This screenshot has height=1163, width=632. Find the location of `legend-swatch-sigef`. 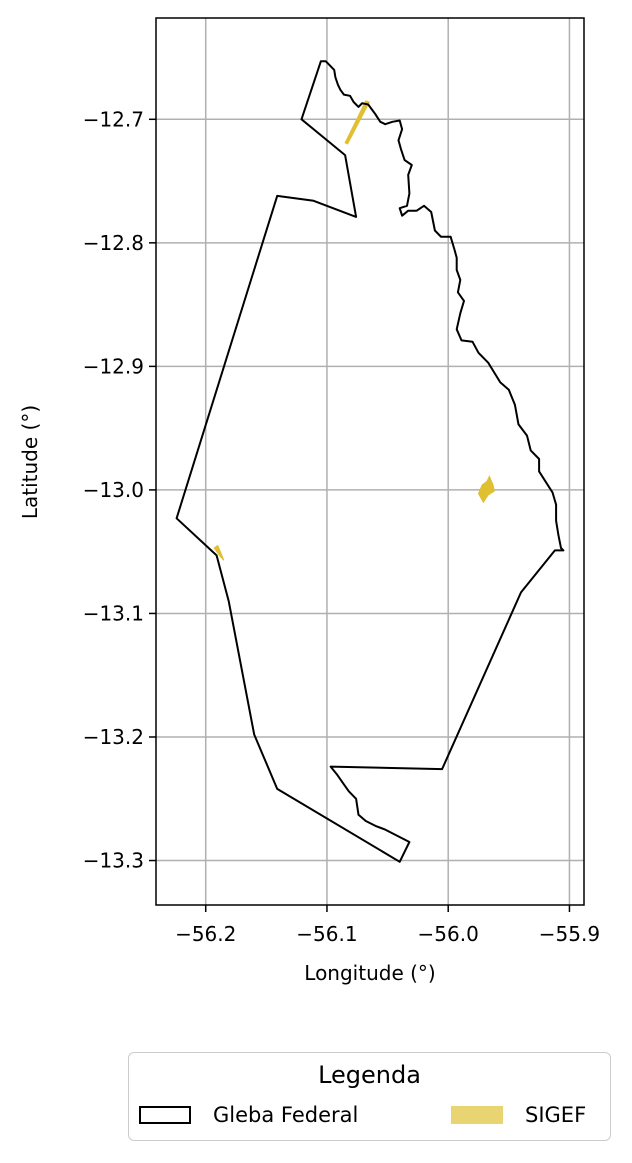

legend-swatch-sigef is located at coordinates (477, 1115).